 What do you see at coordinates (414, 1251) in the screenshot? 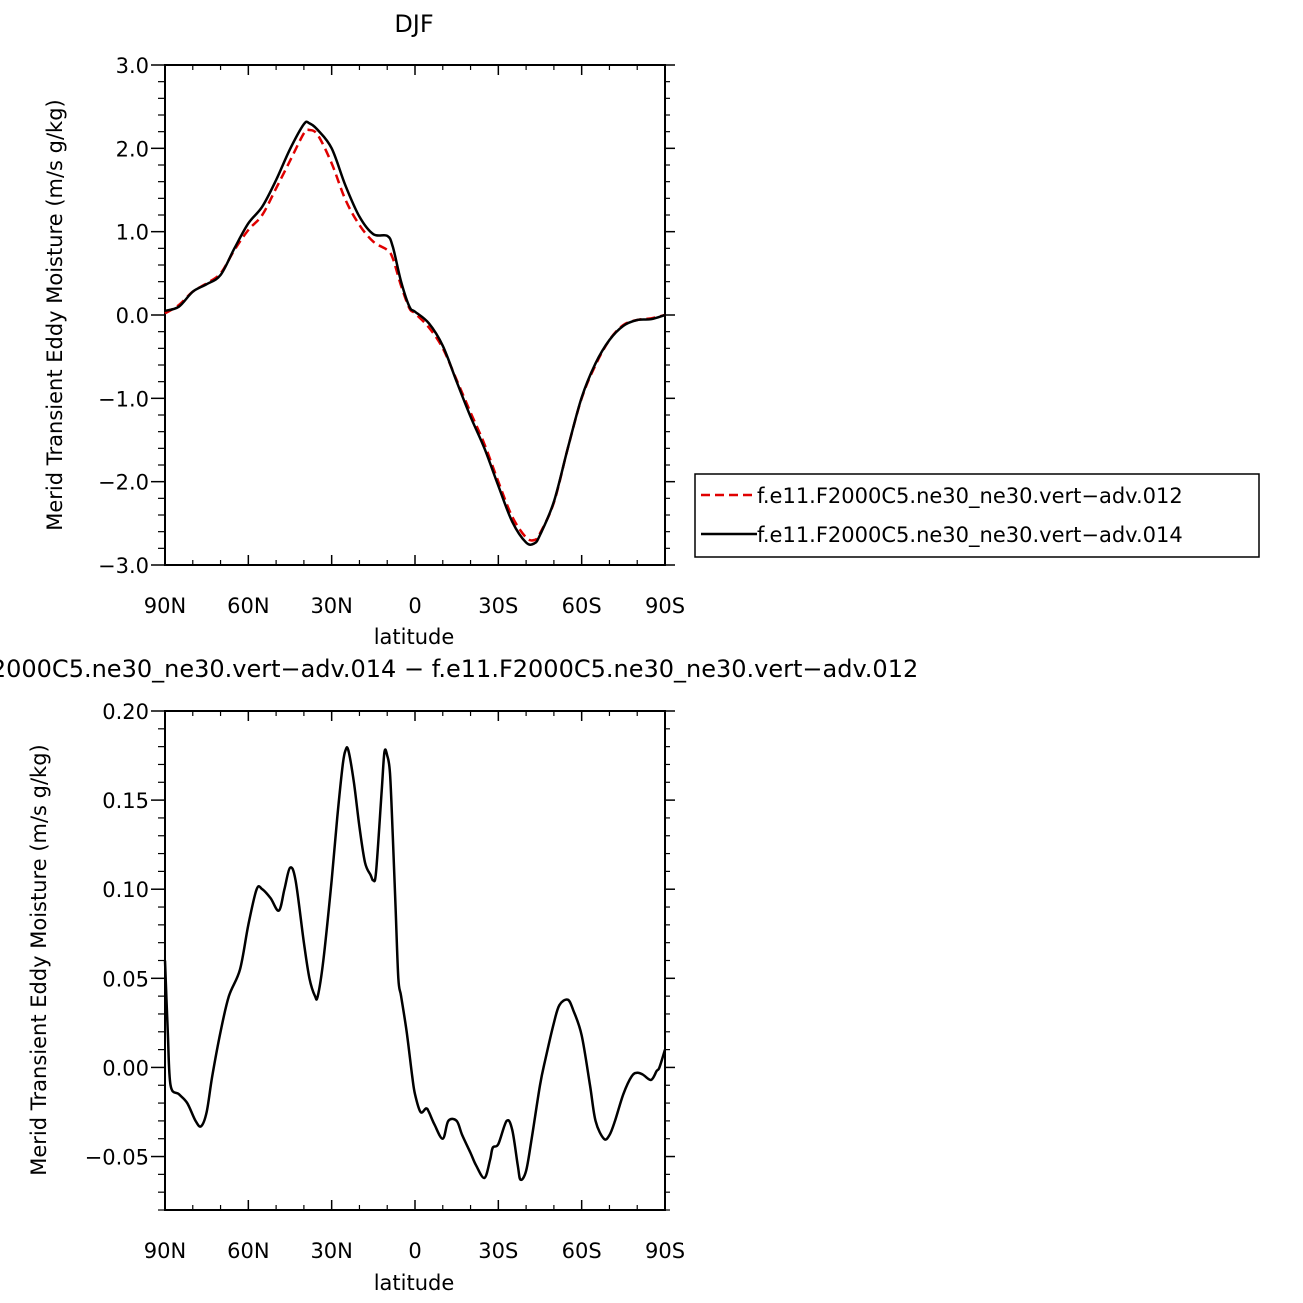
I see `chart2-x-tick-label: 0` at bounding box center [414, 1251].